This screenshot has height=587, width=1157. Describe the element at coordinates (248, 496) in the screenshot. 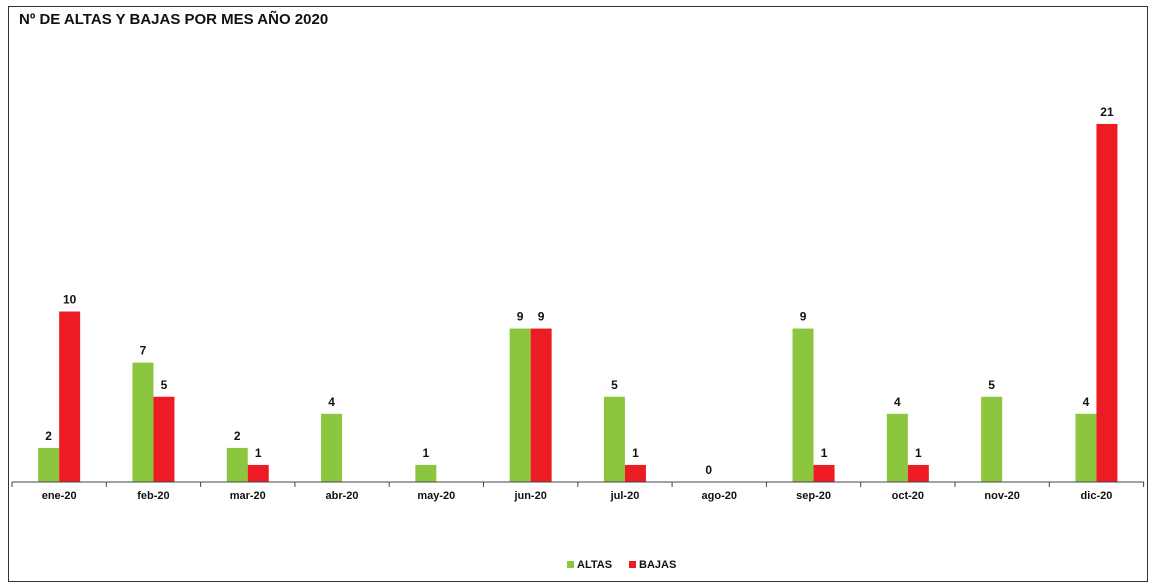

I see `x-tick-label: mar-20` at that location.